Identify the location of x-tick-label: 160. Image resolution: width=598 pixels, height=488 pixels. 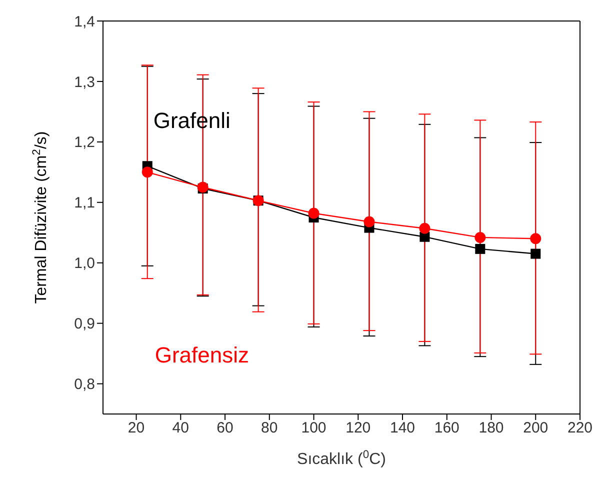
(447, 428).